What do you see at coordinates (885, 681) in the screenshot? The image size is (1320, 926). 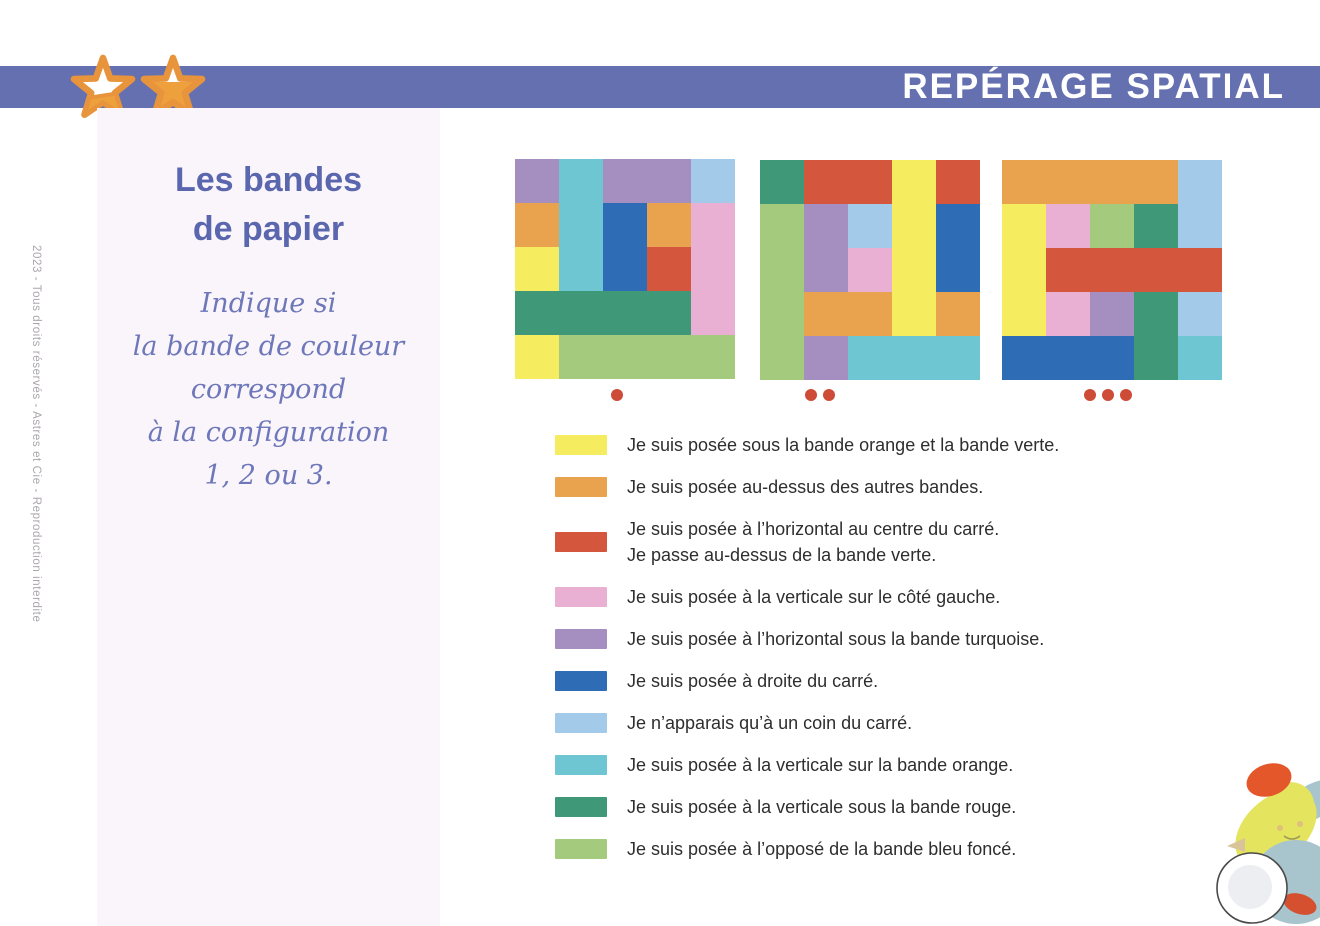 I see `legend-row: Je suis posée à droite du carré.` at bounding box center [885, 681].